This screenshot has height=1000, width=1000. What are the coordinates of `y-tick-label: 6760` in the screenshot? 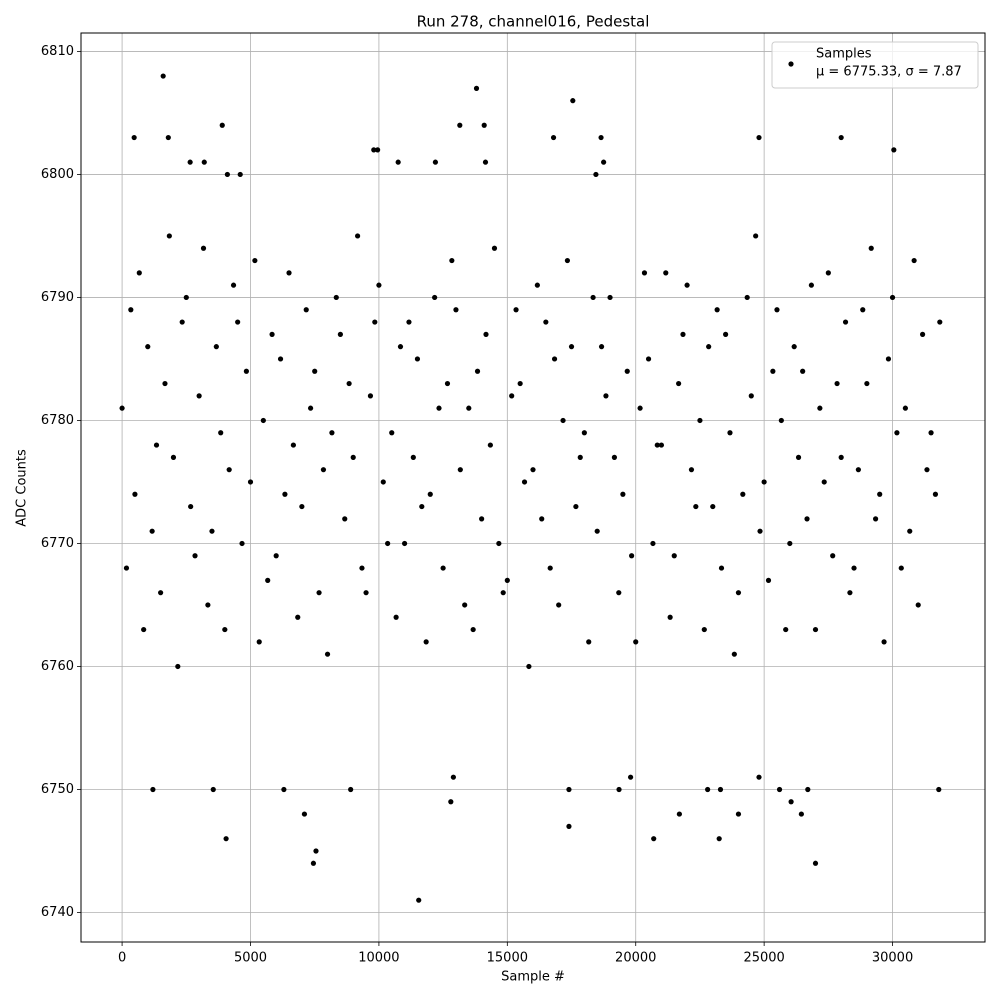 It's located at (57, 666).